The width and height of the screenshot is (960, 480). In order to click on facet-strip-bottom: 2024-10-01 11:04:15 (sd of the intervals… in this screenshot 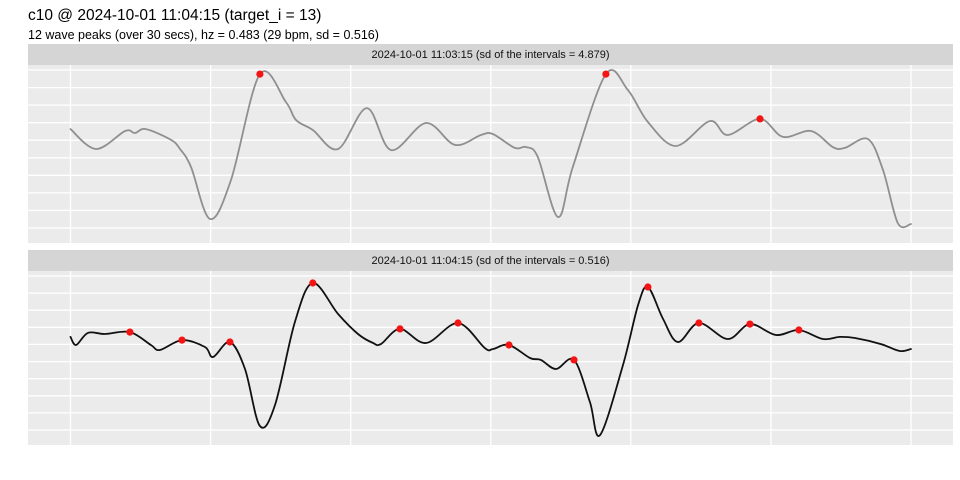, I will do `click(490, 260)`.